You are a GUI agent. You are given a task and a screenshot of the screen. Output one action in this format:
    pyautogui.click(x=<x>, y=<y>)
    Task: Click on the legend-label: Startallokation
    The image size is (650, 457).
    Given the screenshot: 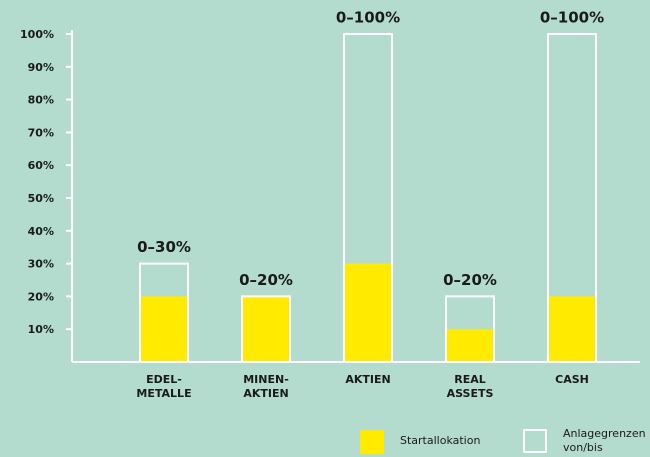 What is the action you would take?
    pyautogui.click(x=440, y=440)
    